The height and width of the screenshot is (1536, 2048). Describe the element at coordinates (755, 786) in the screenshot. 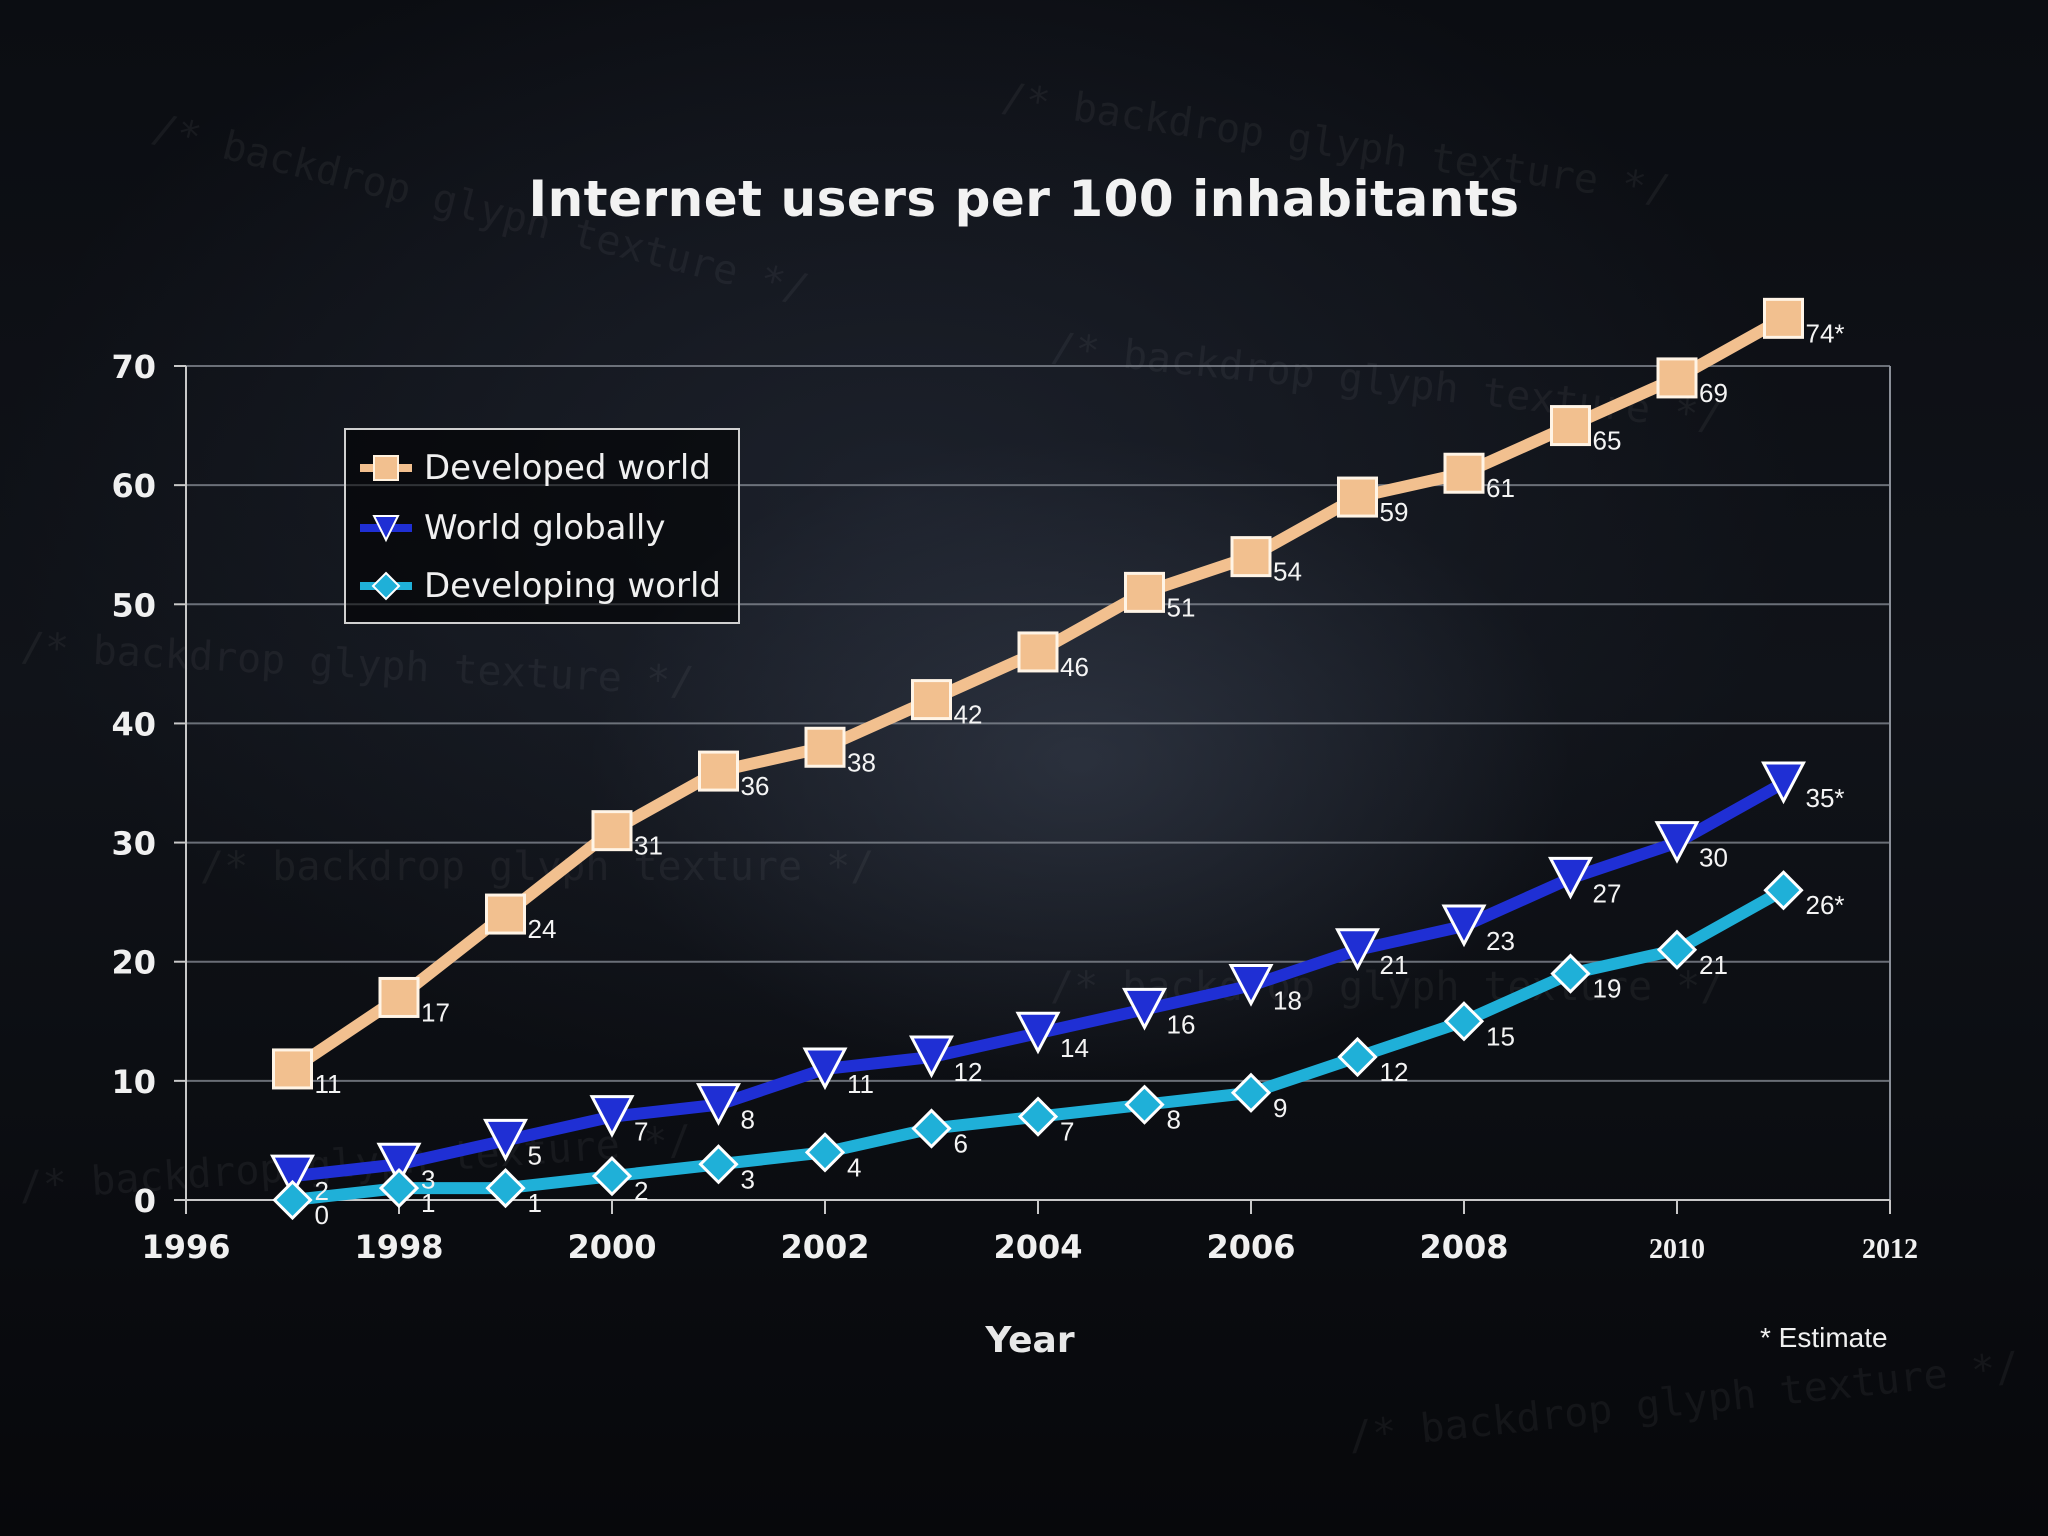

I see `data-label: 36` at that location.